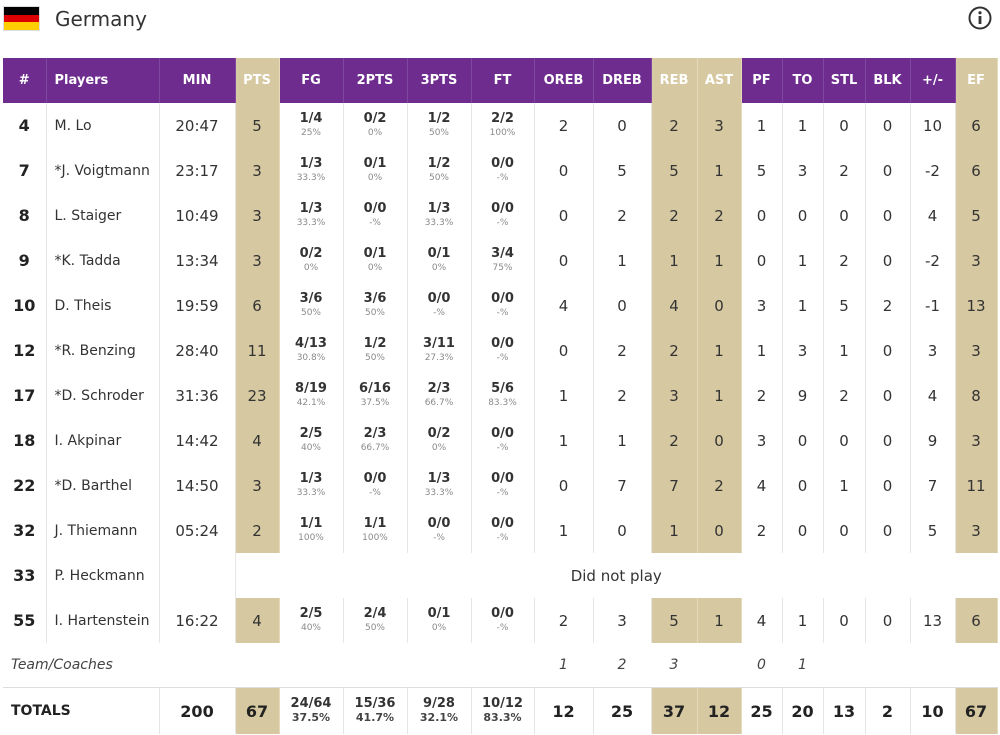 The height and width of the screenshot is (735, 1000). Describe the element at coordinates (311, 208) in the screenshot. I see `field-goals-made-attempted: 1/3` at that location.